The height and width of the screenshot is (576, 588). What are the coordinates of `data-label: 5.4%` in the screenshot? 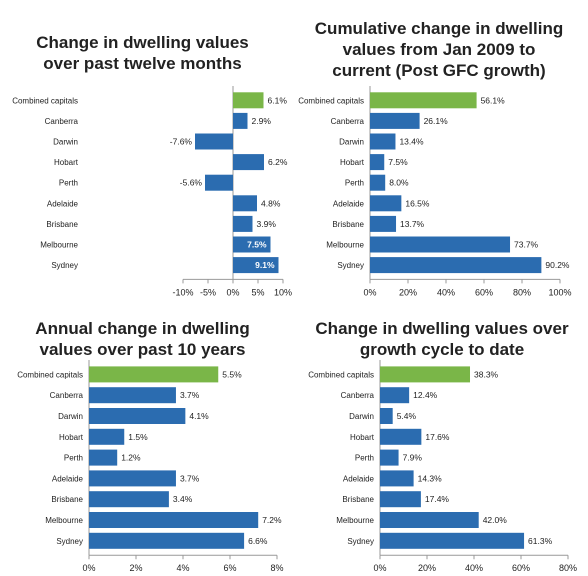 It's located at (407, 416).